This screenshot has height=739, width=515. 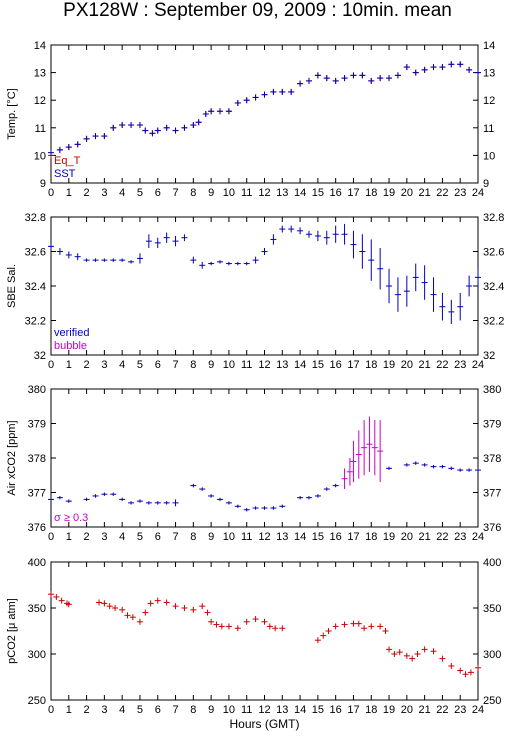 What do you see at coordinates (489, 74) in the screenshot?
I see `y-tick-label-right: 13` at bounding box center [489, 74].